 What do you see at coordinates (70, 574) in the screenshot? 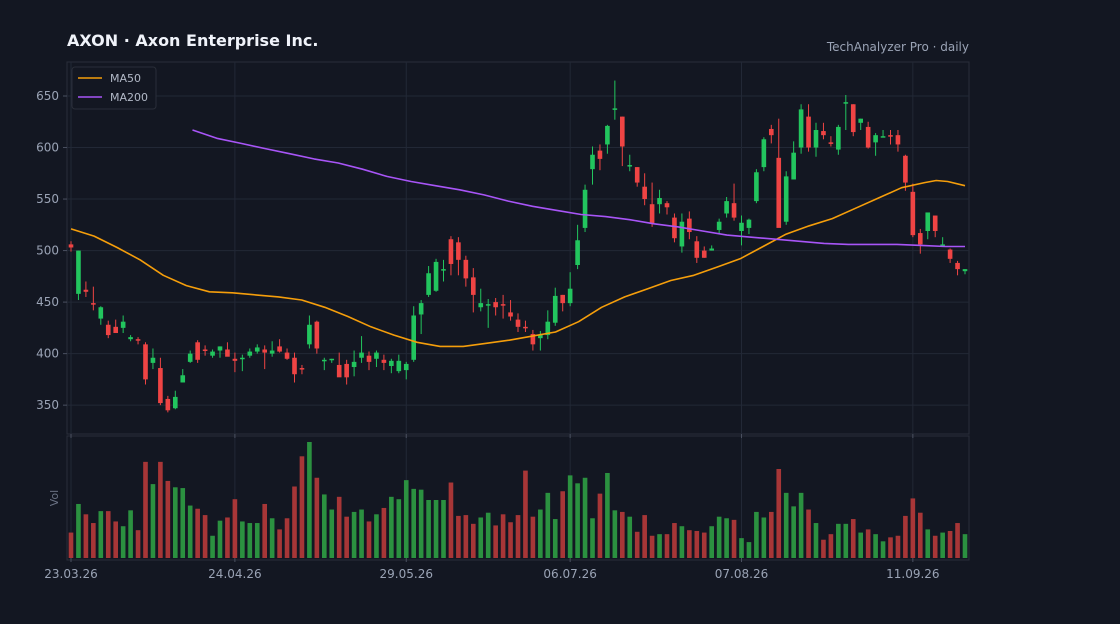
I see `date-tick-label: 23.03.26` at bounding box center [70, 574].